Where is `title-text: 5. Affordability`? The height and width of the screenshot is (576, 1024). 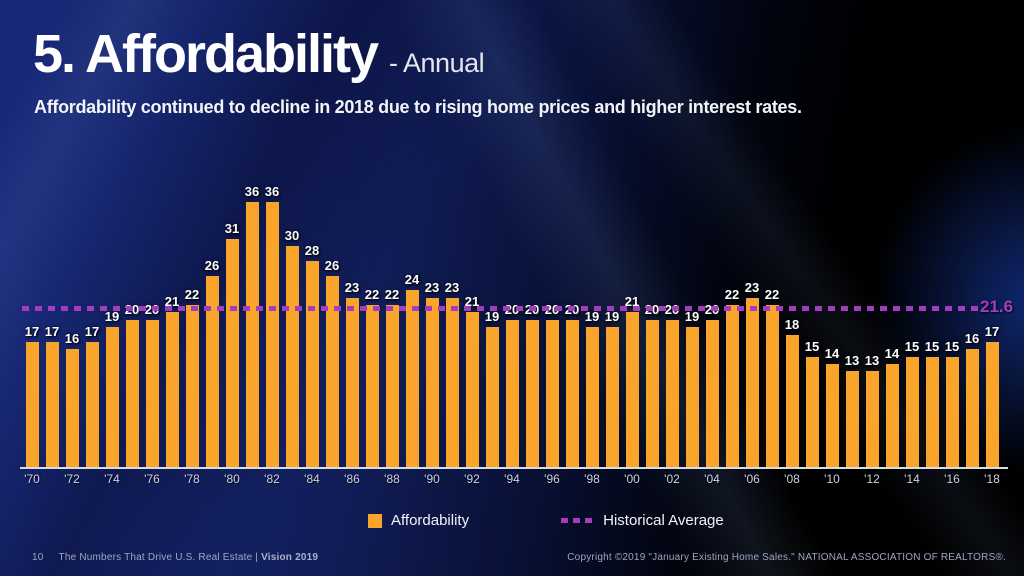 title-text: 5. Affordability is located at coordinates (206, 54).